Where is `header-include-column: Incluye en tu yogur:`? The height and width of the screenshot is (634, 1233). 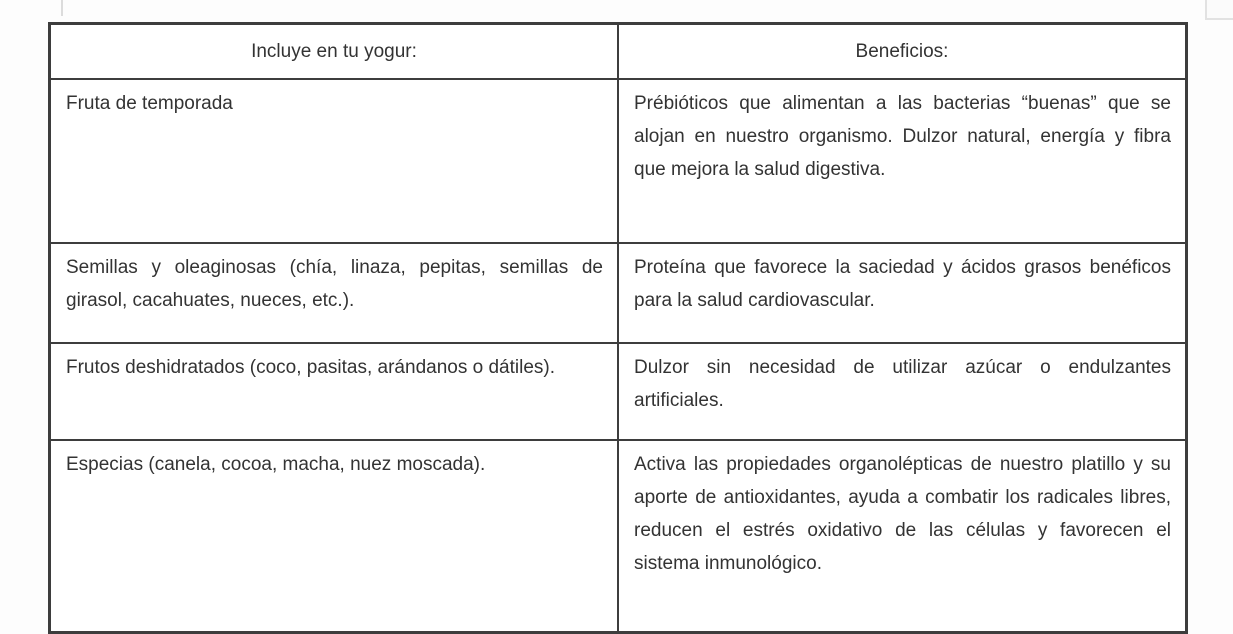
header-include-column: Incluye en tu yogur: is located at coordinates (333, 51).